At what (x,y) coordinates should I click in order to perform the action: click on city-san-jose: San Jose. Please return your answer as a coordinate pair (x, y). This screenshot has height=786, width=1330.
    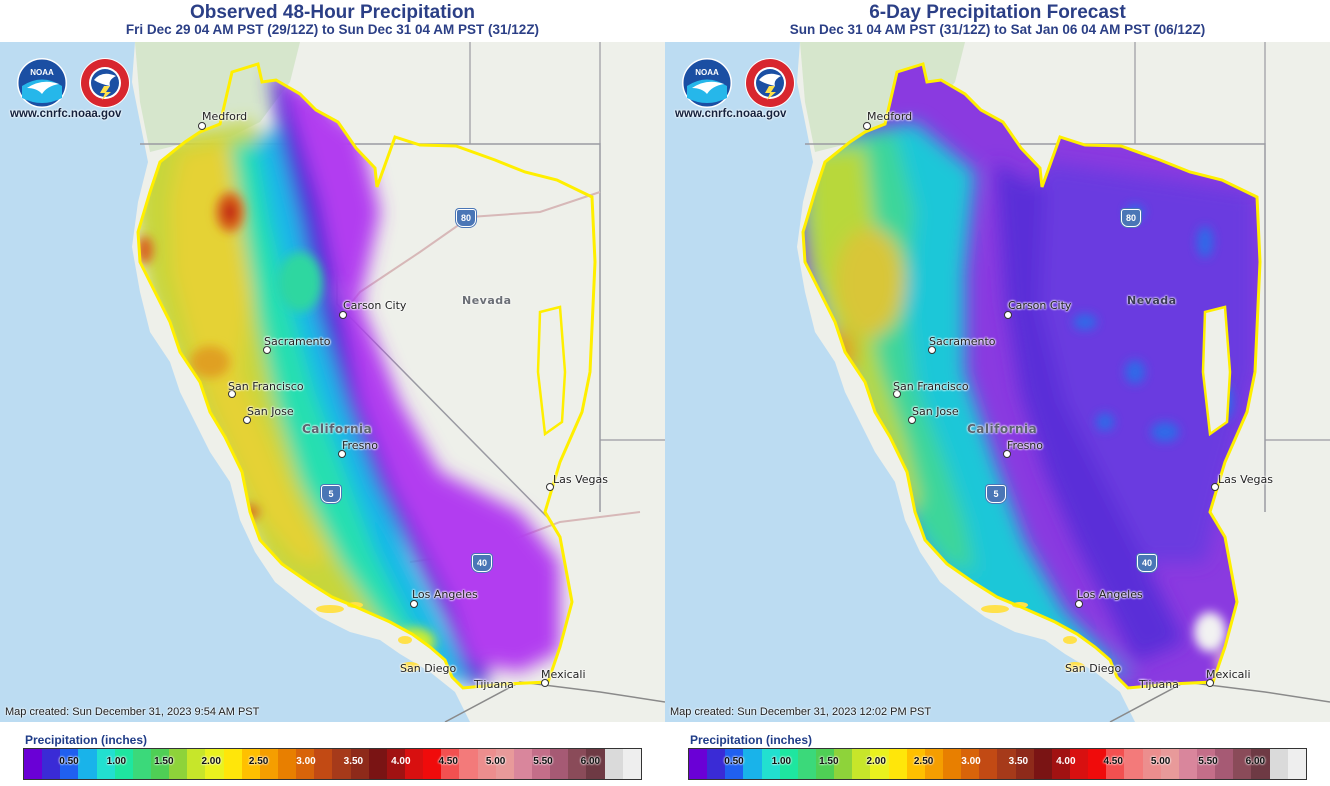
    Looking at the image, I should click on (935, 411).